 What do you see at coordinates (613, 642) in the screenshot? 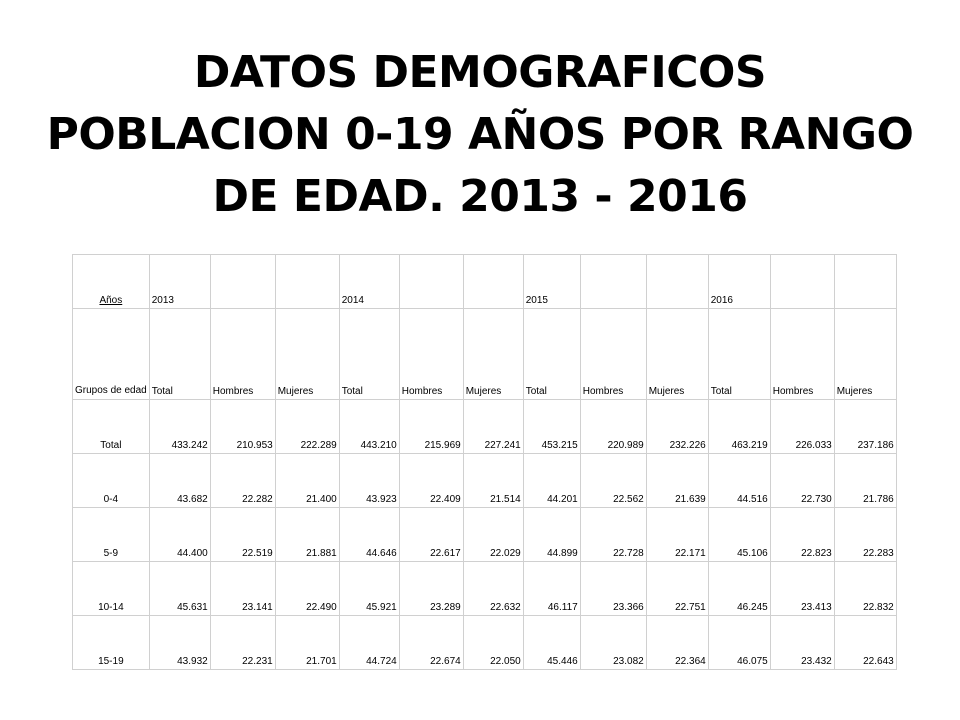
I see `value-cell: 23.082` at bounding box center [613, 642].